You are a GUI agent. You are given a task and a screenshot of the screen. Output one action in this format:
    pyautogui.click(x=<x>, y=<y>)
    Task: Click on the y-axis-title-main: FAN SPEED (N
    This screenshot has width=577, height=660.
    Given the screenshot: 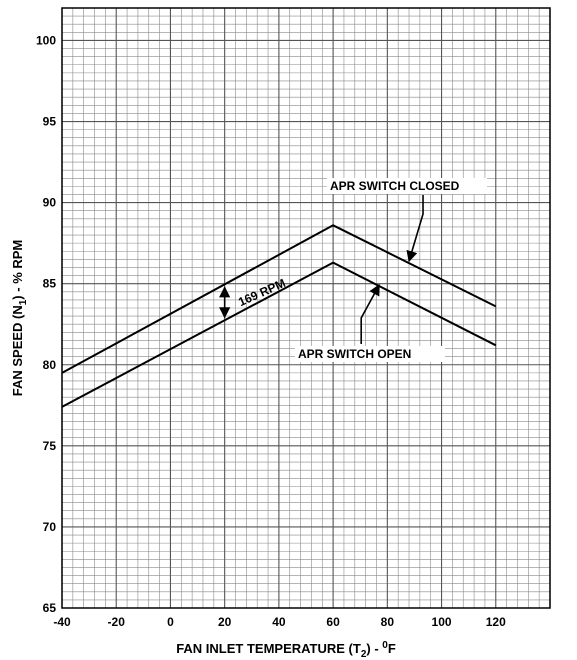 What is the action you would take?
    pyautogui.click(x=17, y=350)
    